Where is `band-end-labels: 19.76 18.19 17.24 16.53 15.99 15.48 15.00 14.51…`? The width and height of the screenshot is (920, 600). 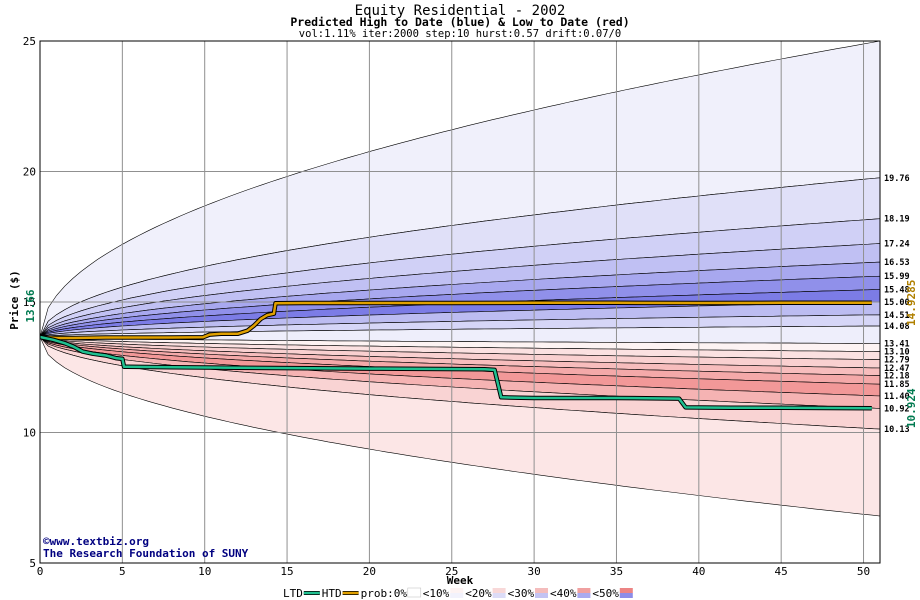
band-end-labels: 19.76 18.19 17.24 16.53 15.99 15.48 15.00 14.51… is located at coordinates (897, 304).